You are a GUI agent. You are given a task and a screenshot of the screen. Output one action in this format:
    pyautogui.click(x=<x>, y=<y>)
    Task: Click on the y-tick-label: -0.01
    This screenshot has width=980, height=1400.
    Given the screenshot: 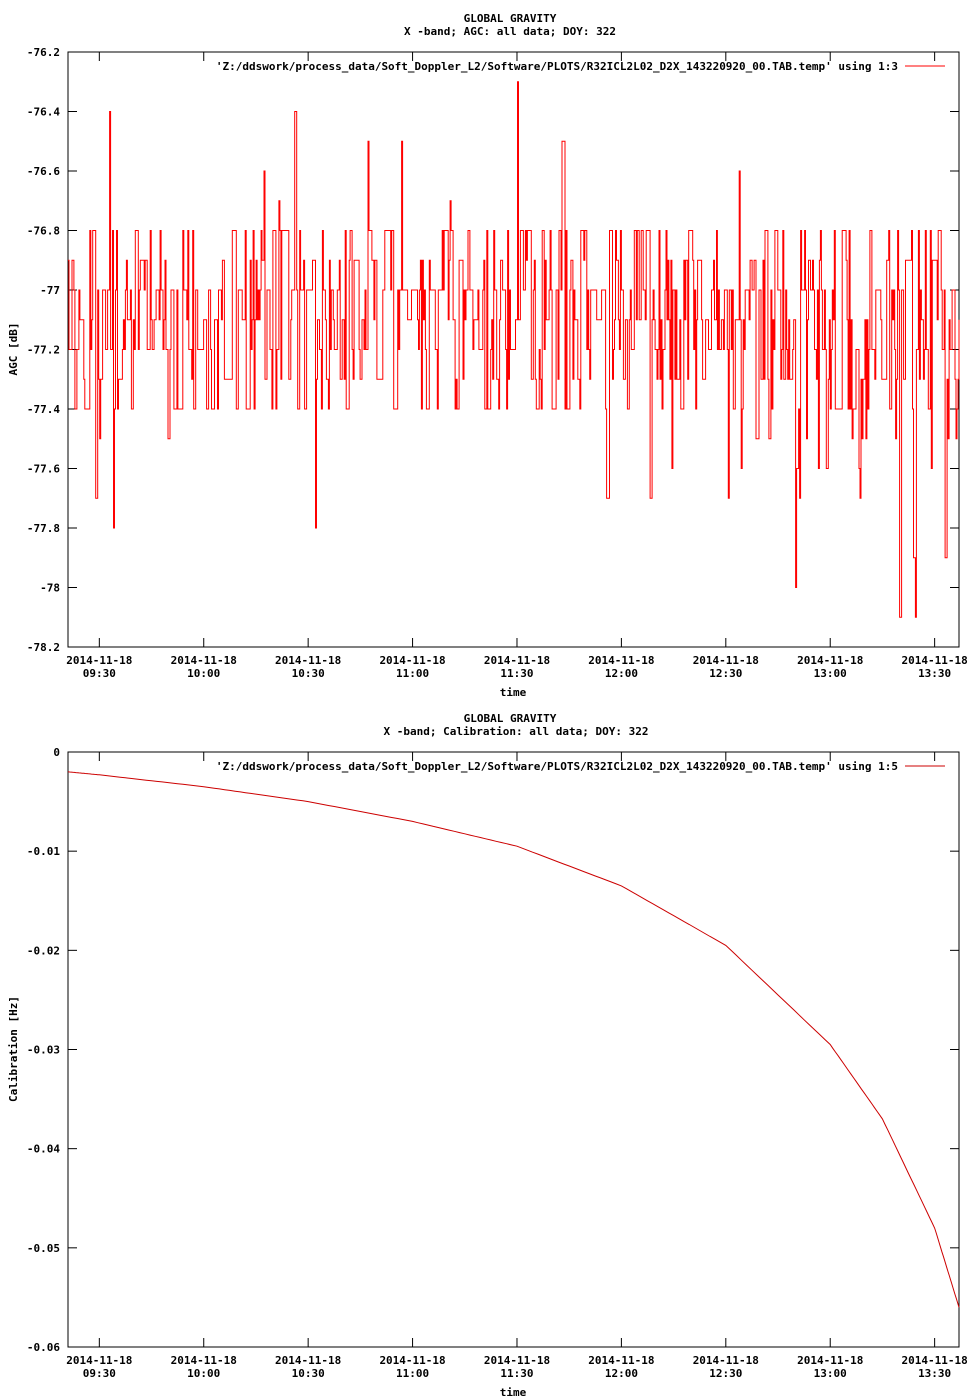 What is the action you would take?
    pyautogui.click(x=43, y=851)
    